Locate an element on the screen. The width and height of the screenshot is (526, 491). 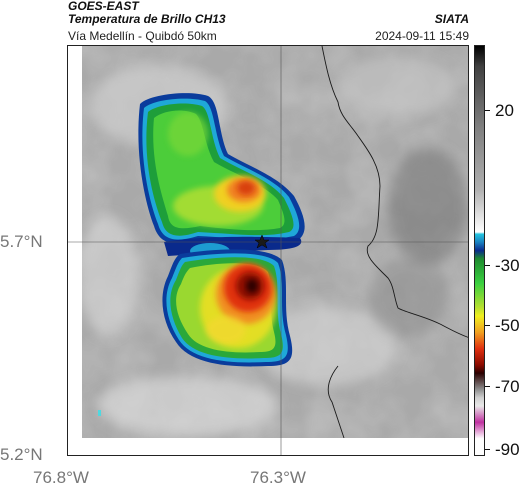
storm-cell-north is located at coordinates (221, 168).